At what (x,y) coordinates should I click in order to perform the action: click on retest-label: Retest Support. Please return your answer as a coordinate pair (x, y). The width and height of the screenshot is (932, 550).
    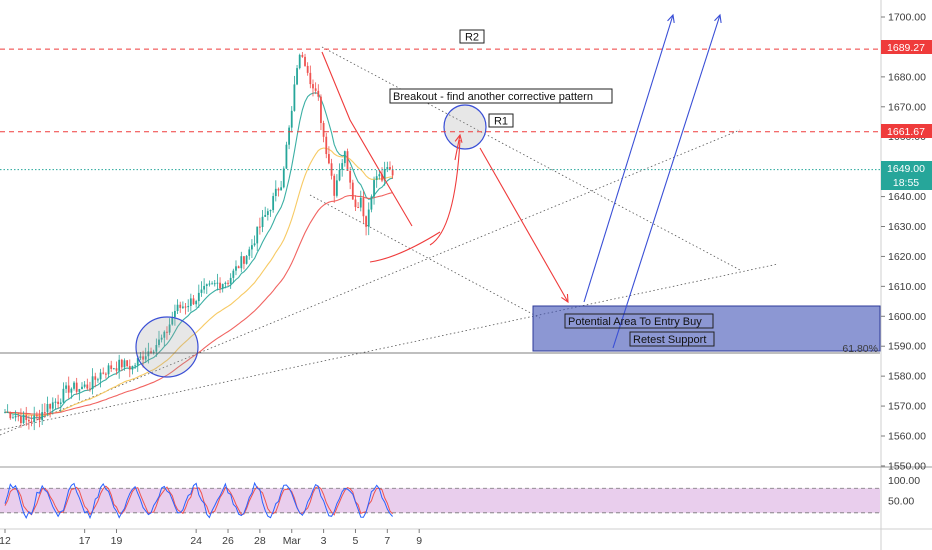
    Looking at the image, I should click on (672, 339).